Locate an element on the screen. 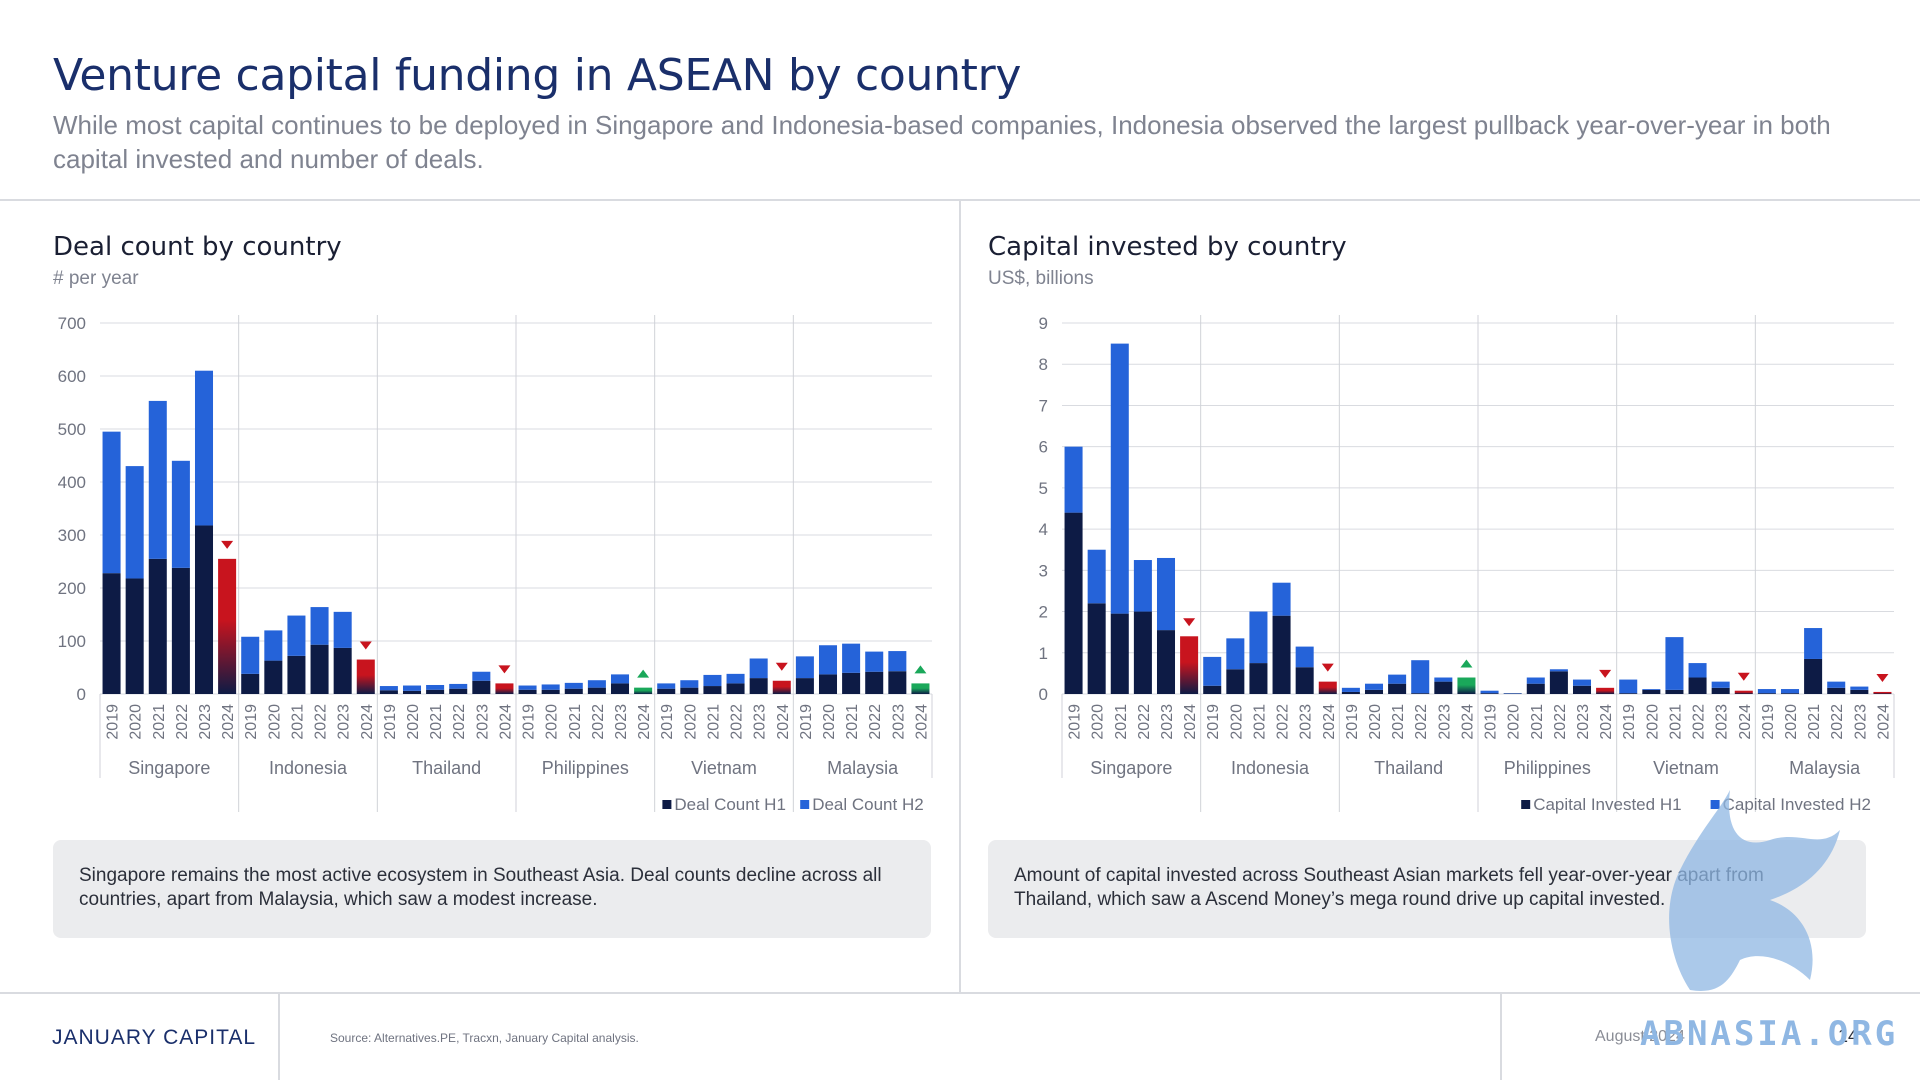 Image resolution: width=1920 pixels, height=1080 pixels. group-label: Indonesia is located at coordinates (308, 768).